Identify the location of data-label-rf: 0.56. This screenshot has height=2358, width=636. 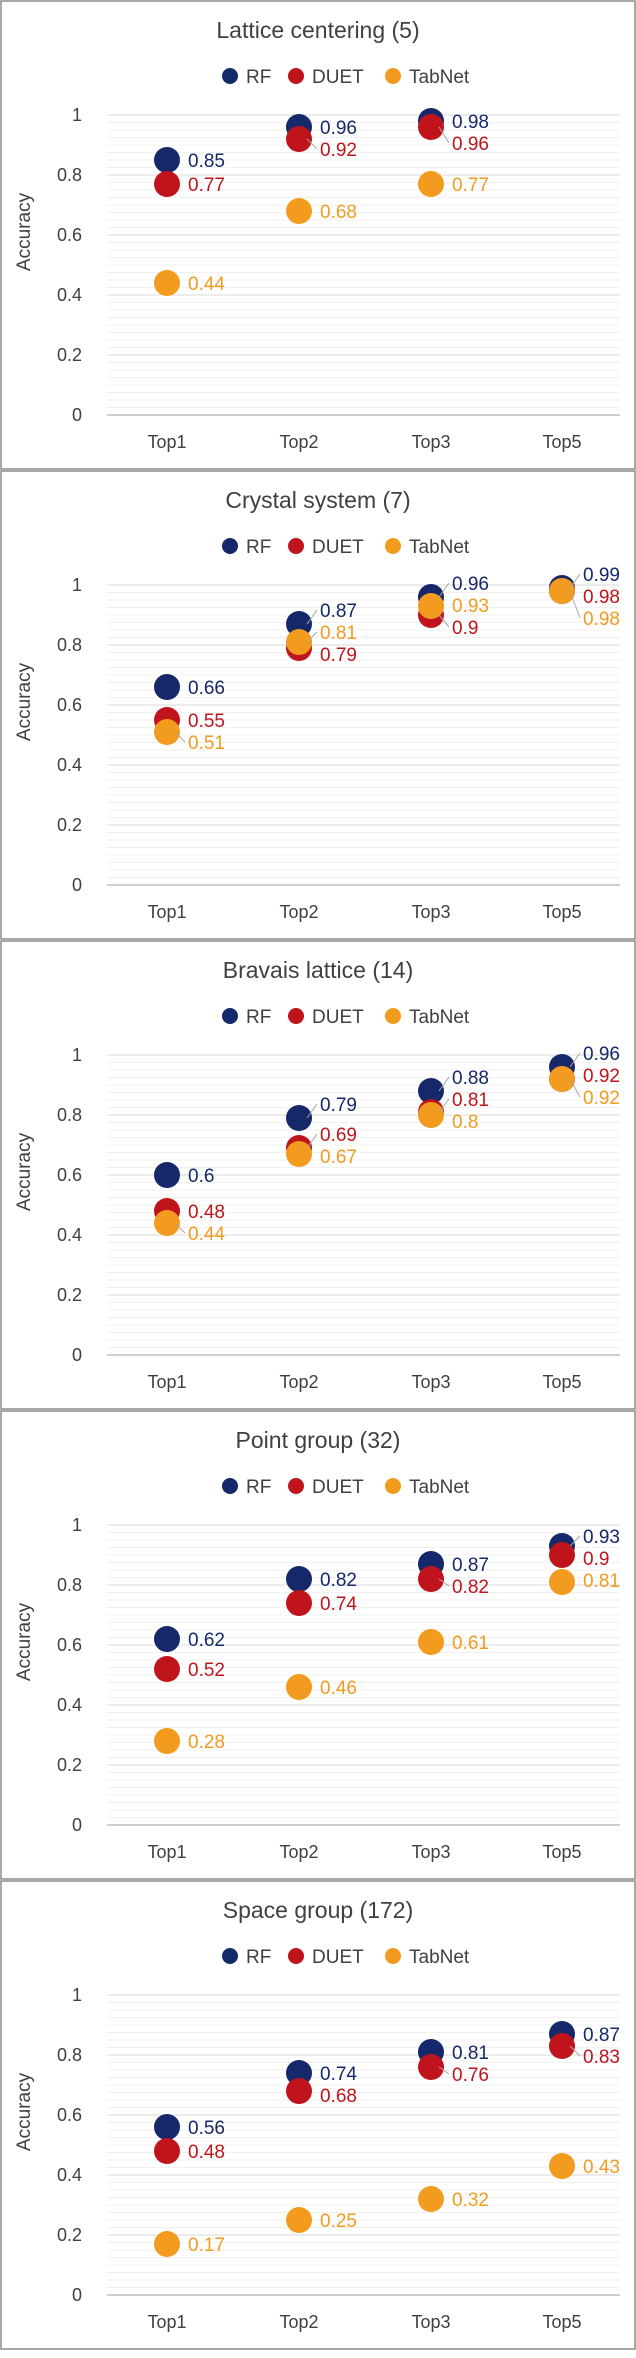
(206, 2128).